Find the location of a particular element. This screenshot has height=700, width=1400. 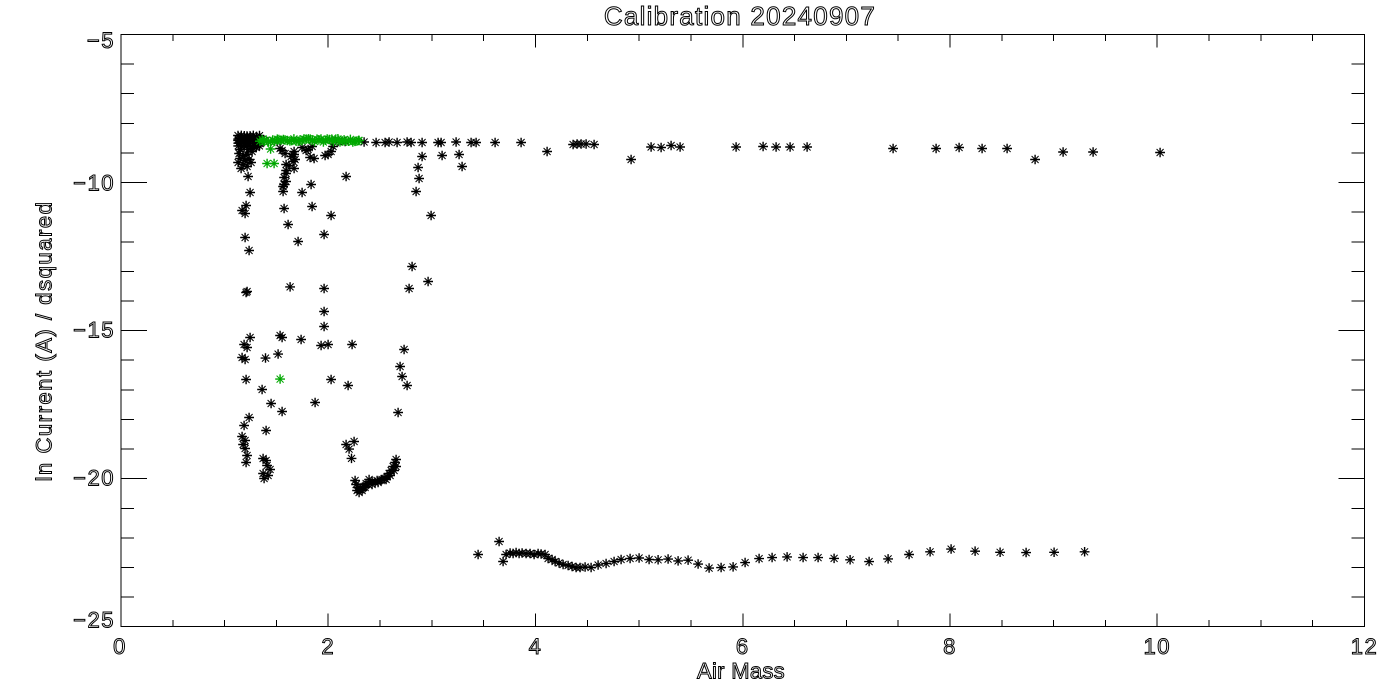

svg-text: 12 is located at coordinates (1364, 646).